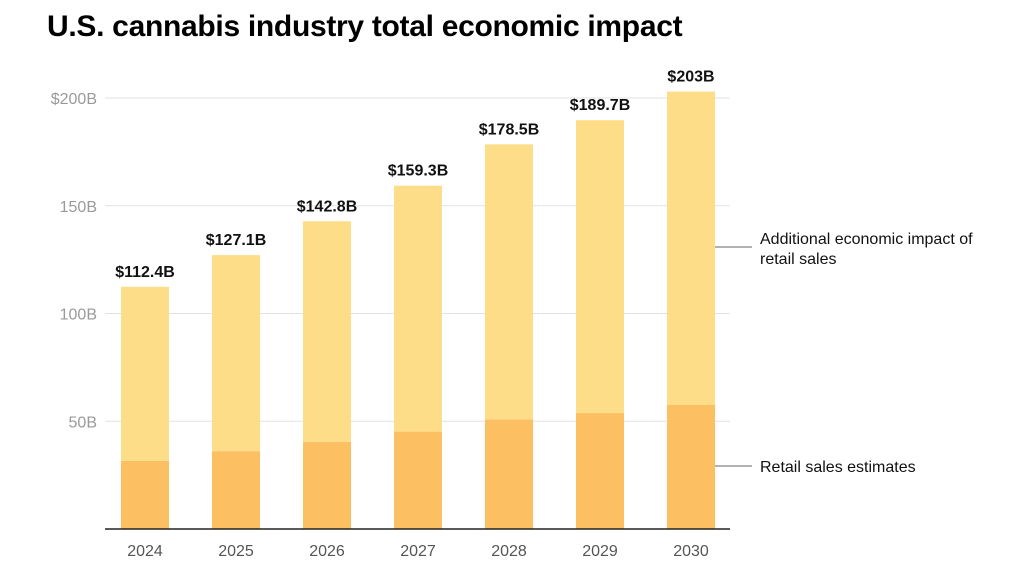 The height and width of the screenshot is (588, 1024). What do you see at coordinates (236, 551) in the screenshot?
I see `x-tick-label: 2025` at bounding box center [236, 551].